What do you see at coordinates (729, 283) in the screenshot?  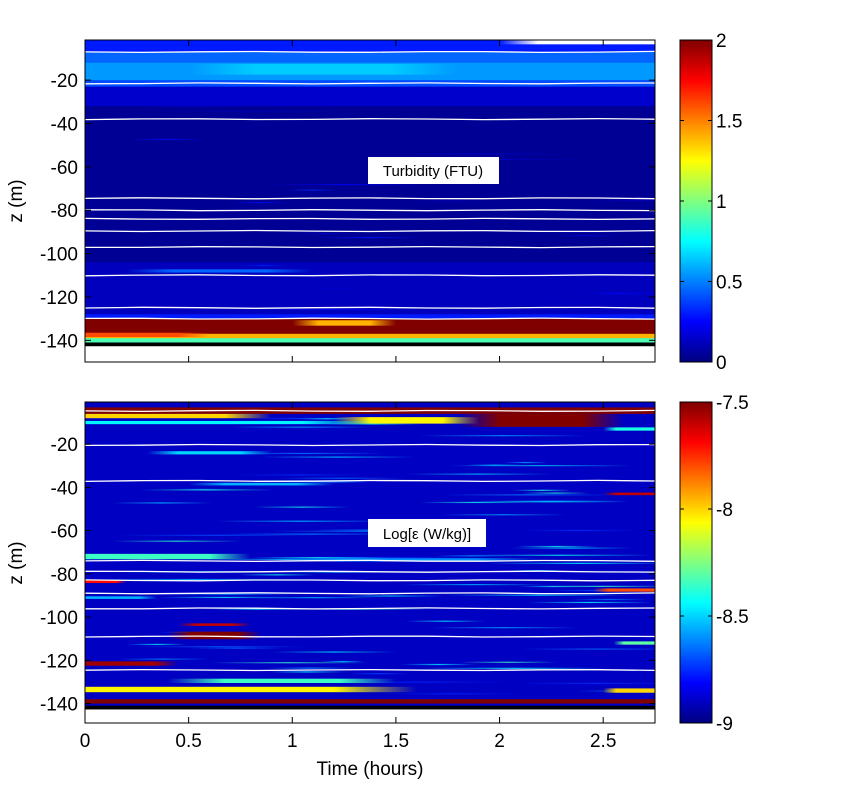 I see `colorbar-tick-label: 0.5` at bounding box center [729, 283].